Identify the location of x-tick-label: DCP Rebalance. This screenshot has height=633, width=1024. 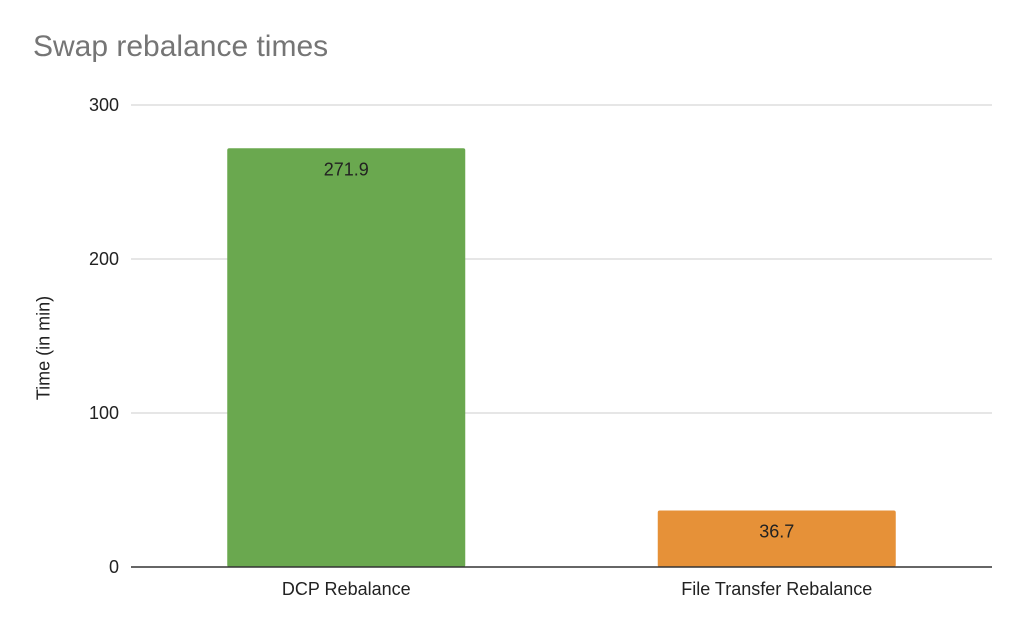
(346, 589).